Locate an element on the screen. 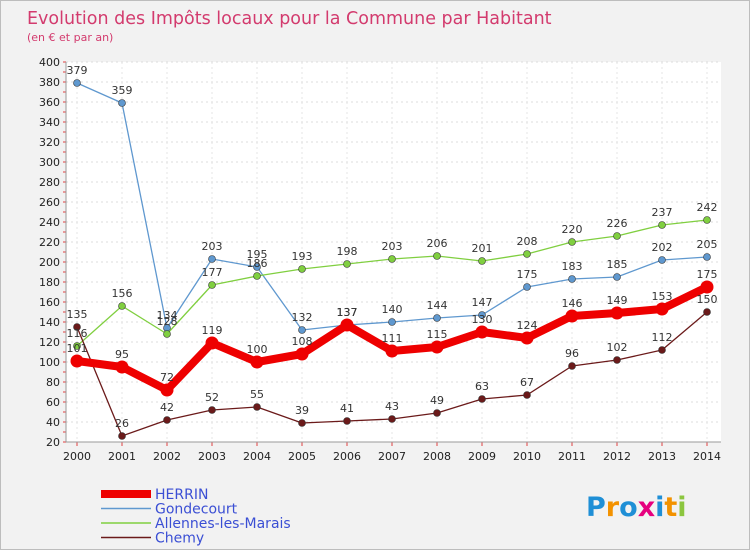  data-label-allennes-les-marais: 242 is located at coordinates (707, 207).